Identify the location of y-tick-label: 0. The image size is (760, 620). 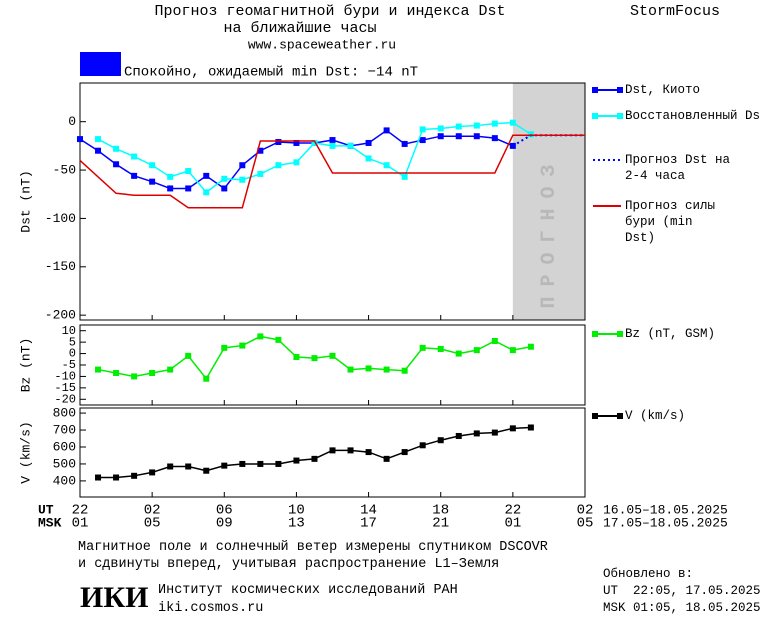
(72, 354).